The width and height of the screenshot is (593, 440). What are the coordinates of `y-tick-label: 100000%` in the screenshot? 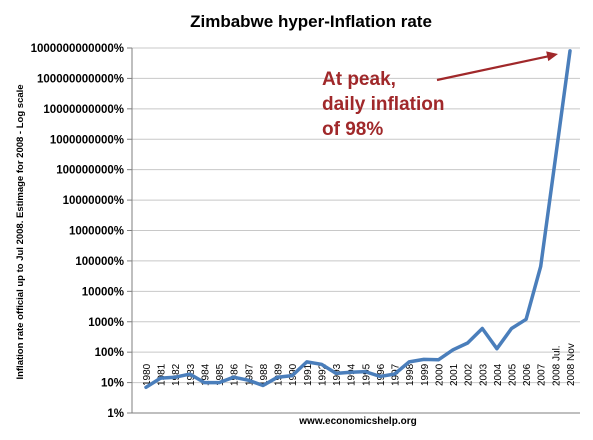 It's located at (99, 262).